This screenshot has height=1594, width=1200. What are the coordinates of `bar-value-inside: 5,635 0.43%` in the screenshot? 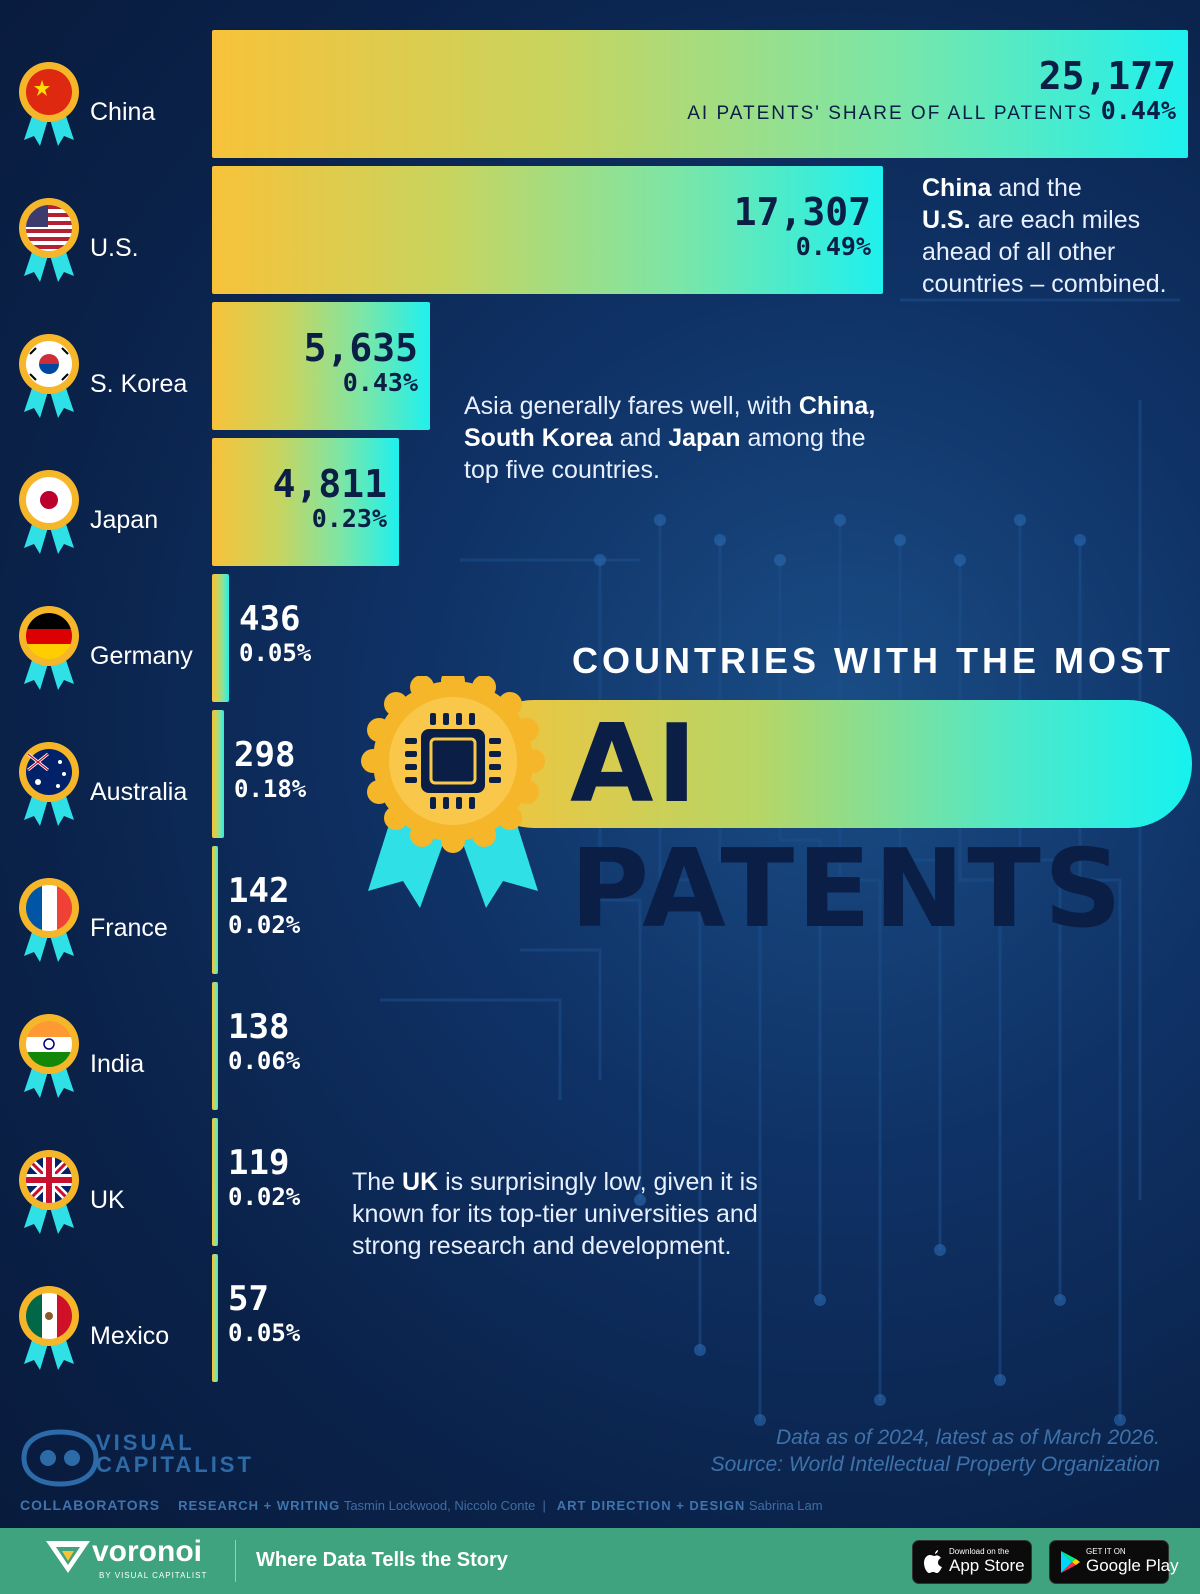 It's located at (315, 363).